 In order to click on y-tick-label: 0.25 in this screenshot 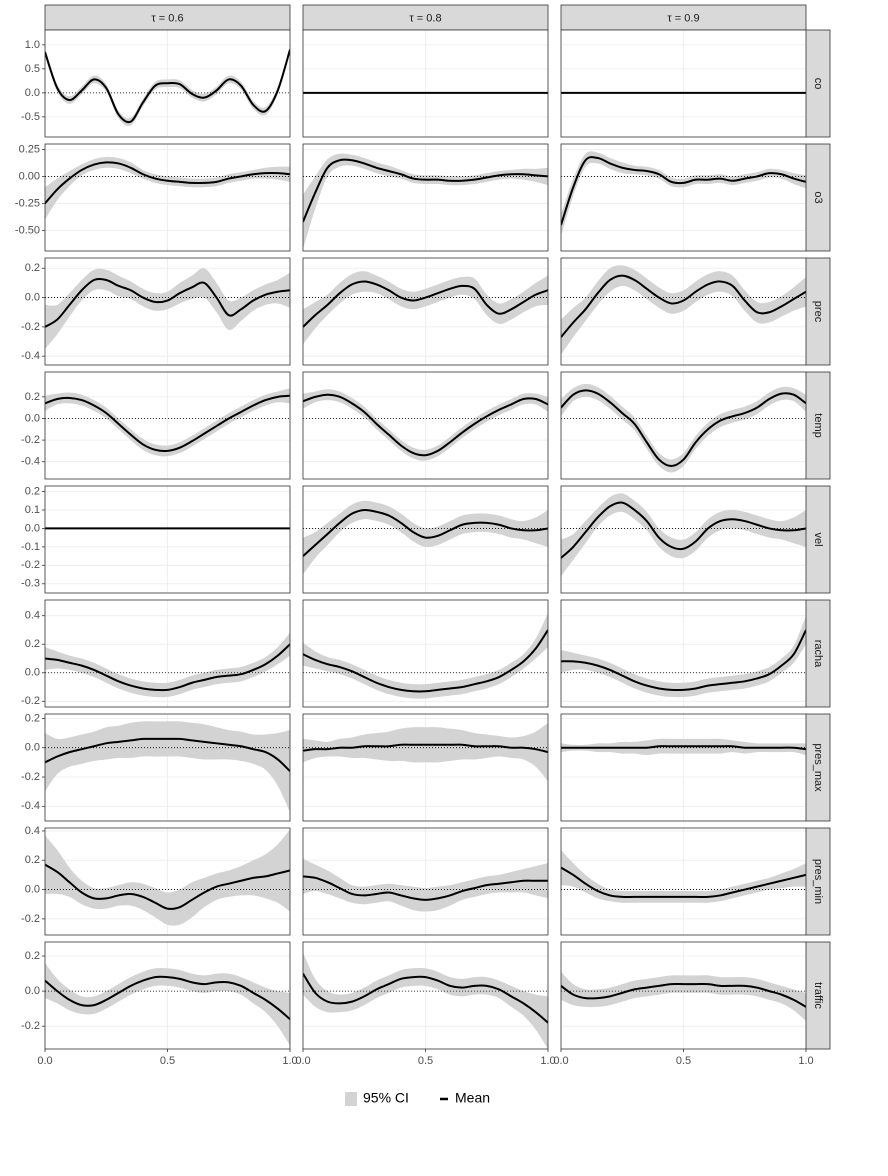, I will do `click(29, 149)`.